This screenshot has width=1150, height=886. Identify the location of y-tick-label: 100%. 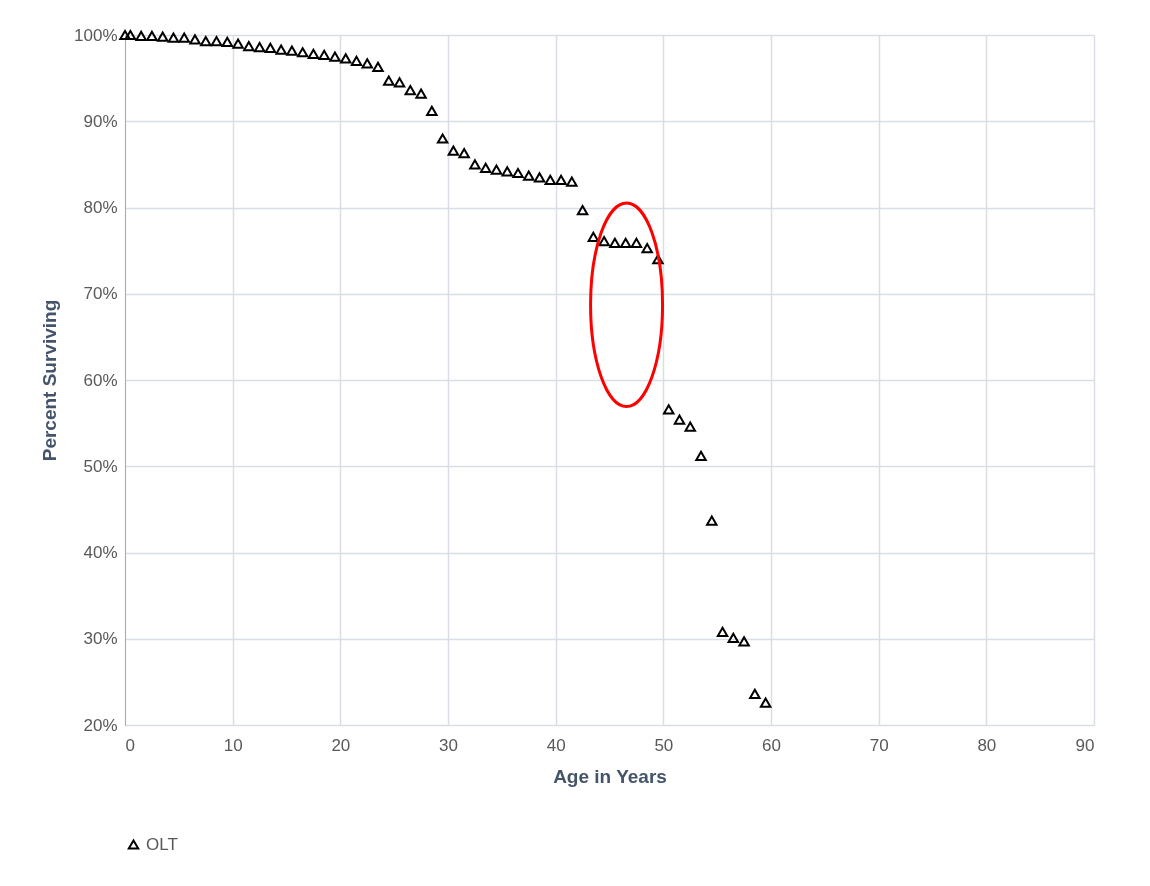
(96, 35).